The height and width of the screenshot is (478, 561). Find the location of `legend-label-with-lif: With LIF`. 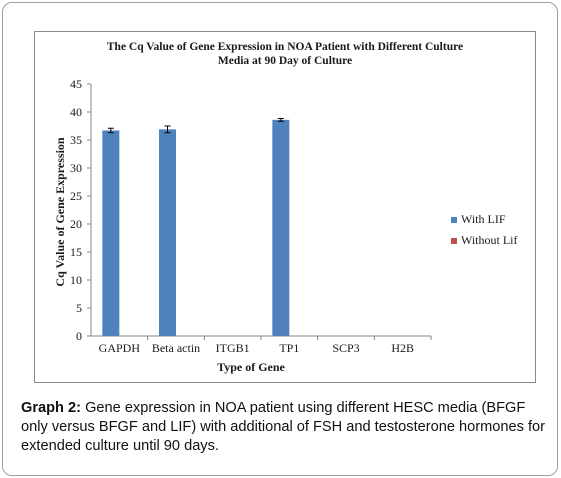

legend-label-with-lif: With LIF is located at coordinates (483, 219).